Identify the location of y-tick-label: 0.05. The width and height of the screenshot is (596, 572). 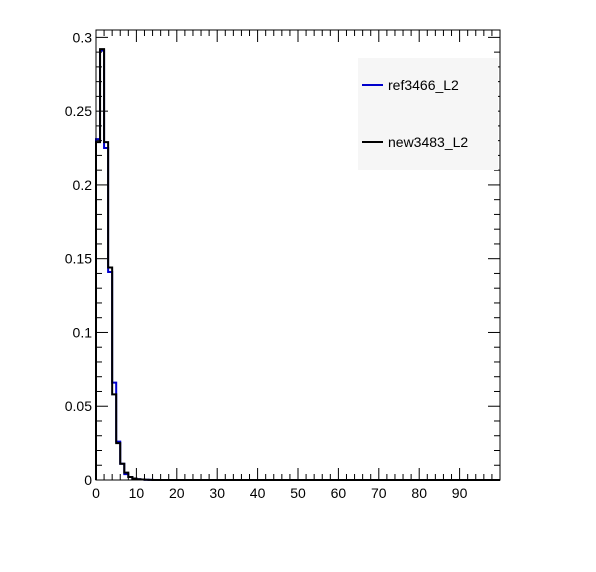
(78, 406).